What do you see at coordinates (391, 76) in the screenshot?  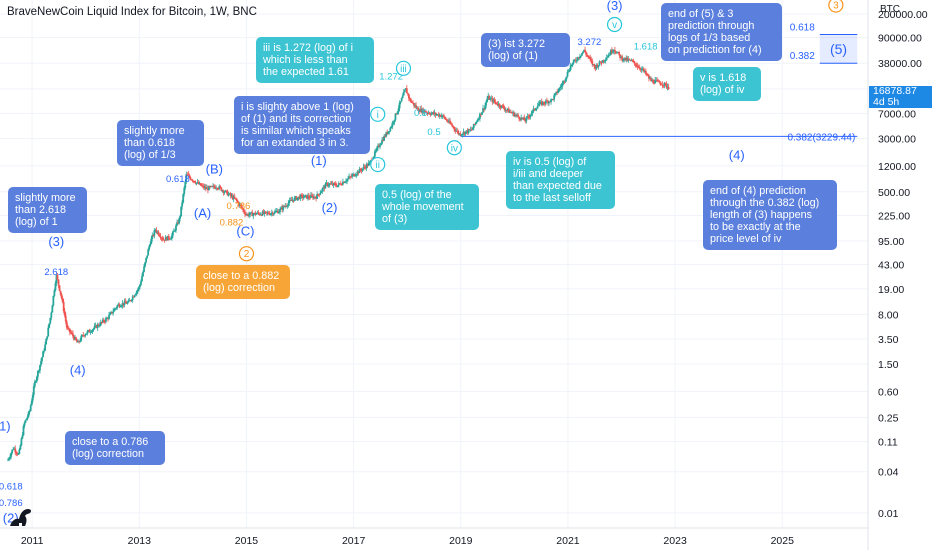 I see `fib-label: 1.272` at bounding box center [391, 76].